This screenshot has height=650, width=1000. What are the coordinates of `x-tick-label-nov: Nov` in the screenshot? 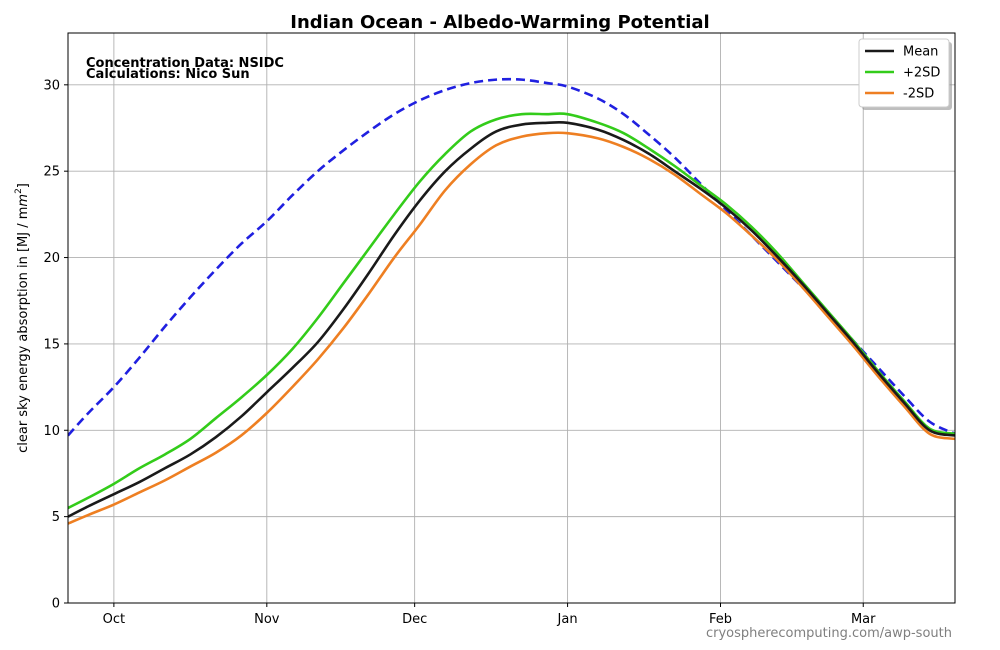 It's located at (267, 619).